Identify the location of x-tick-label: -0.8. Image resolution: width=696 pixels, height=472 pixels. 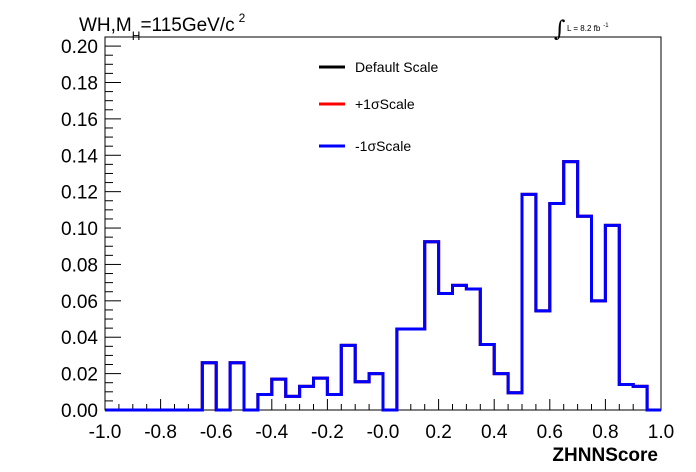
(160, 432).